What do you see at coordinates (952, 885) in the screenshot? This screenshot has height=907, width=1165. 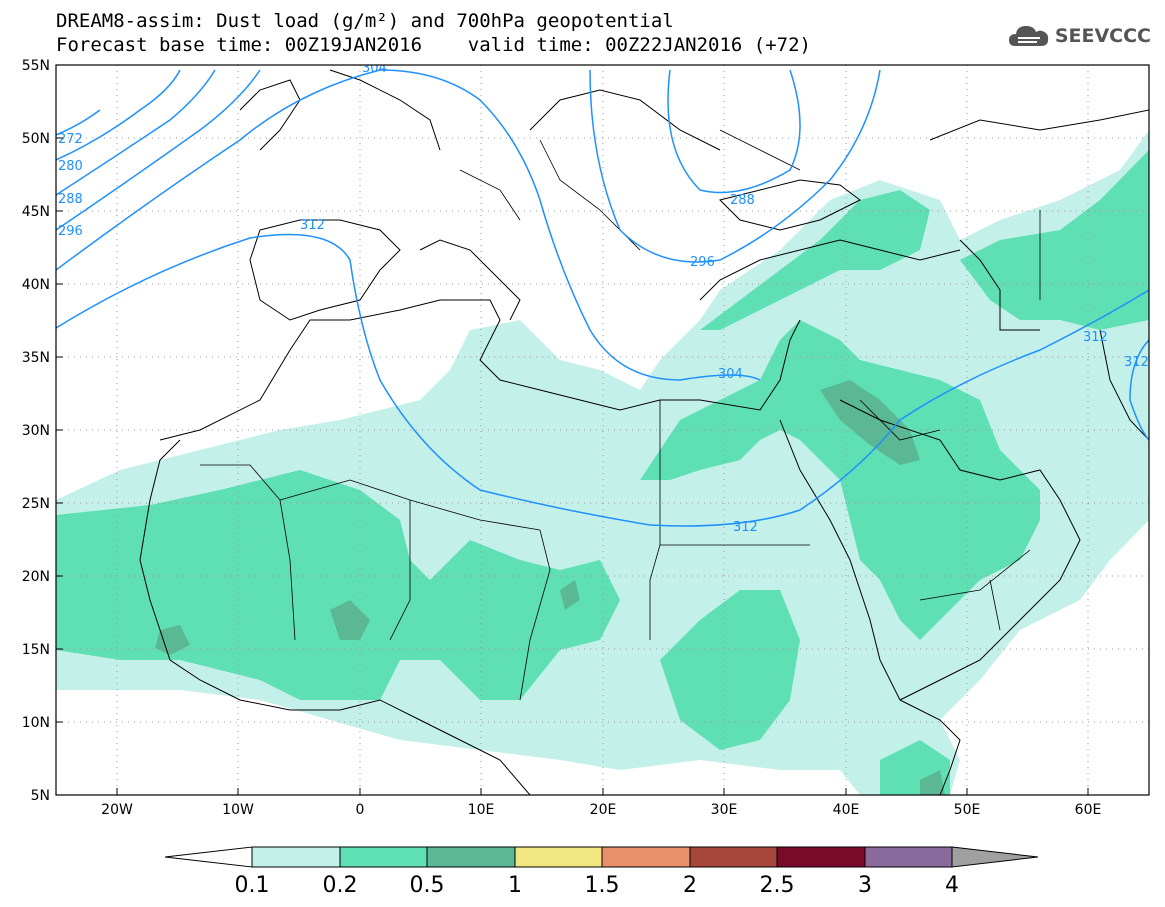 I see `colorbar-label: 4` at bounding box center [952, 885].